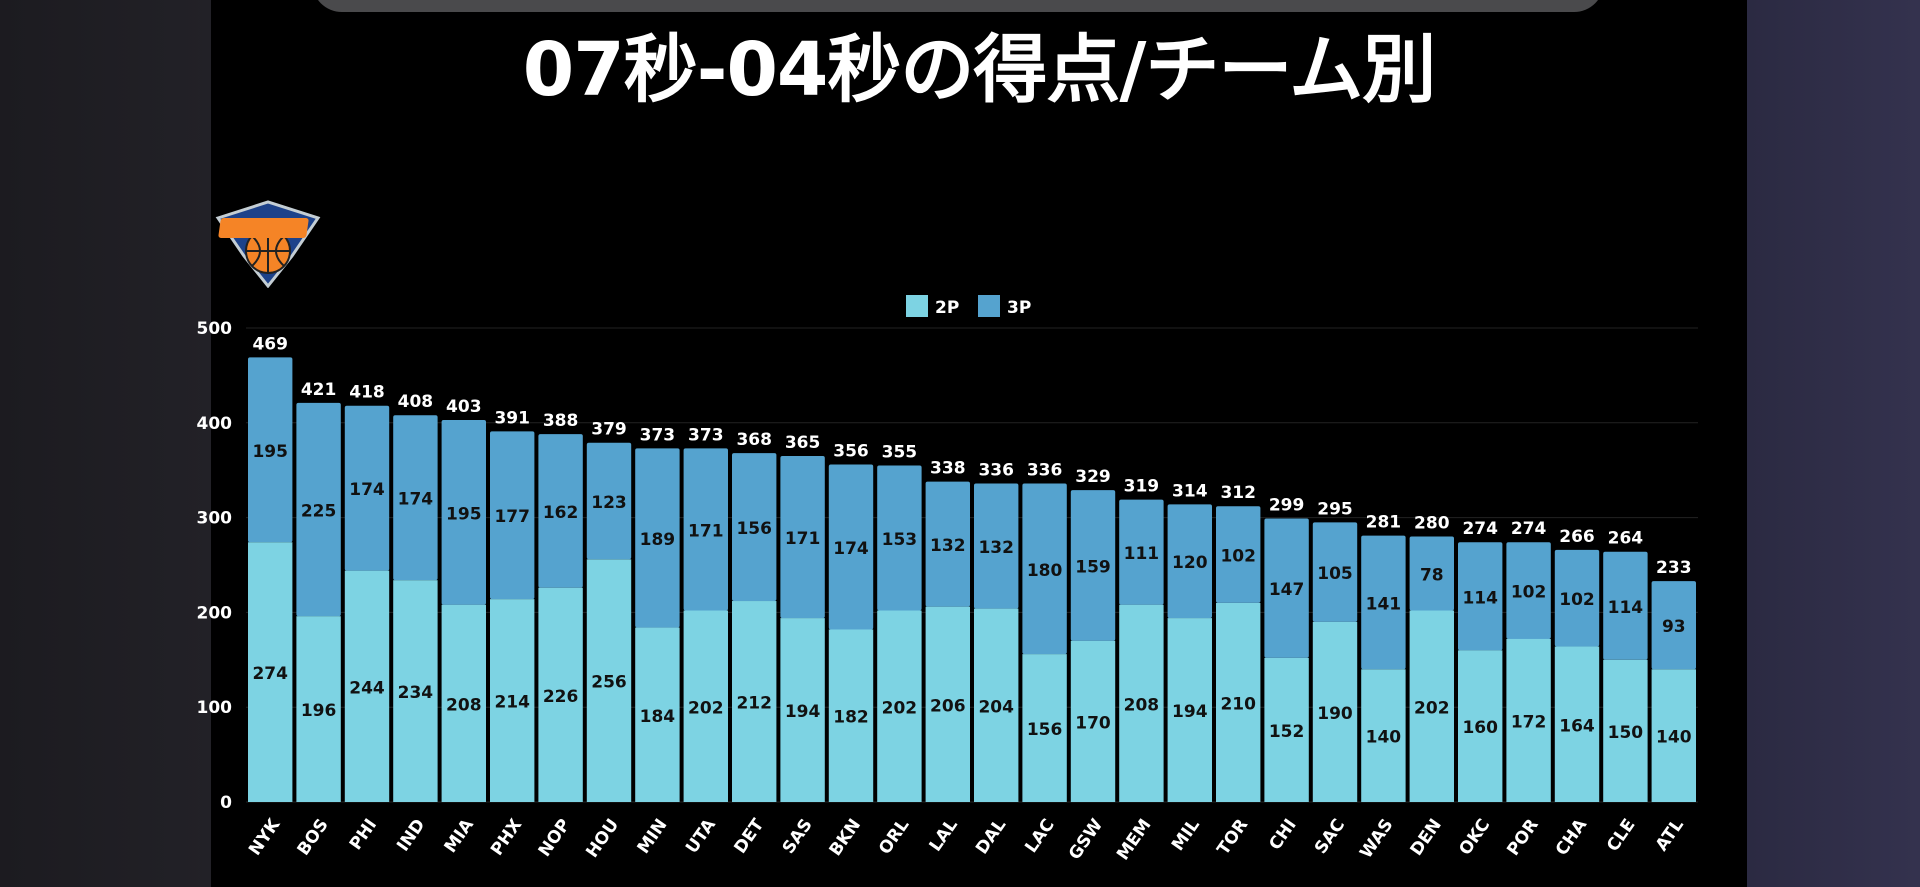 This screenshot has height=887, width=1920. Describe the element at coordinates (846, 837) in the screenshot. I see `x-tick-label: BKN` at that location.